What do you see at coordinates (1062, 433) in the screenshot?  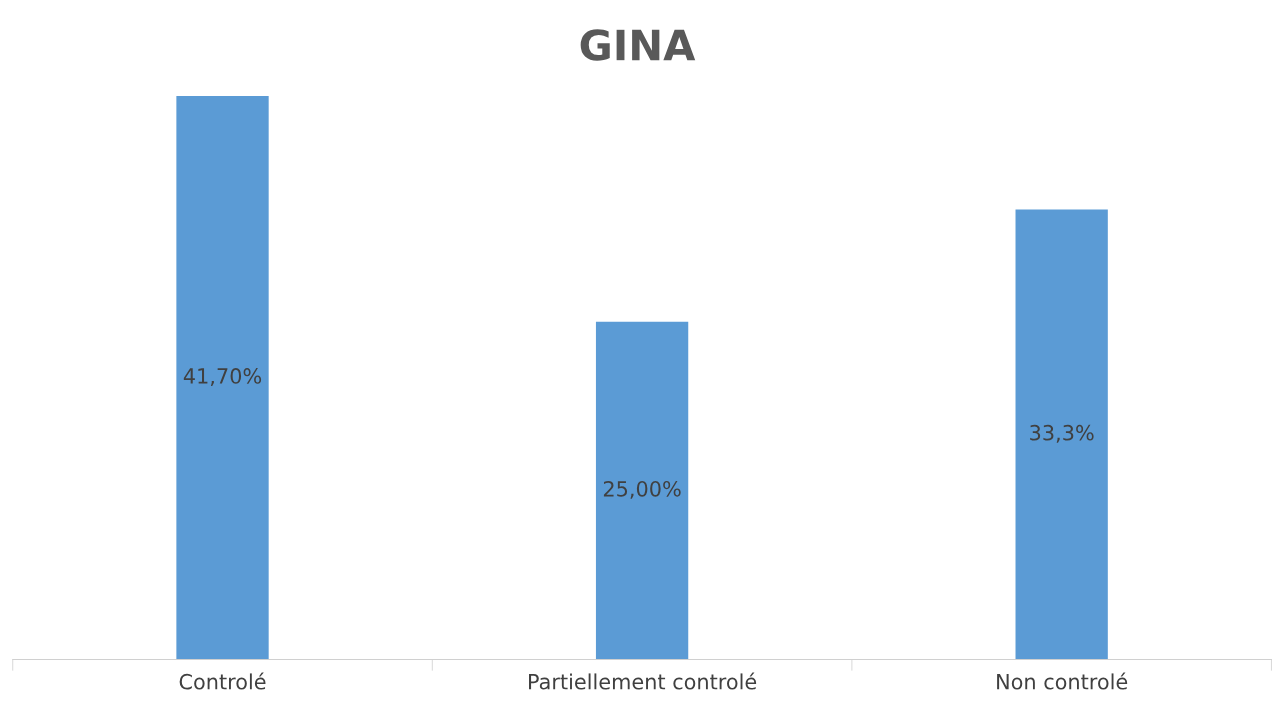 I see `data-label: 33,3%` at bounding box center [1062, 433].